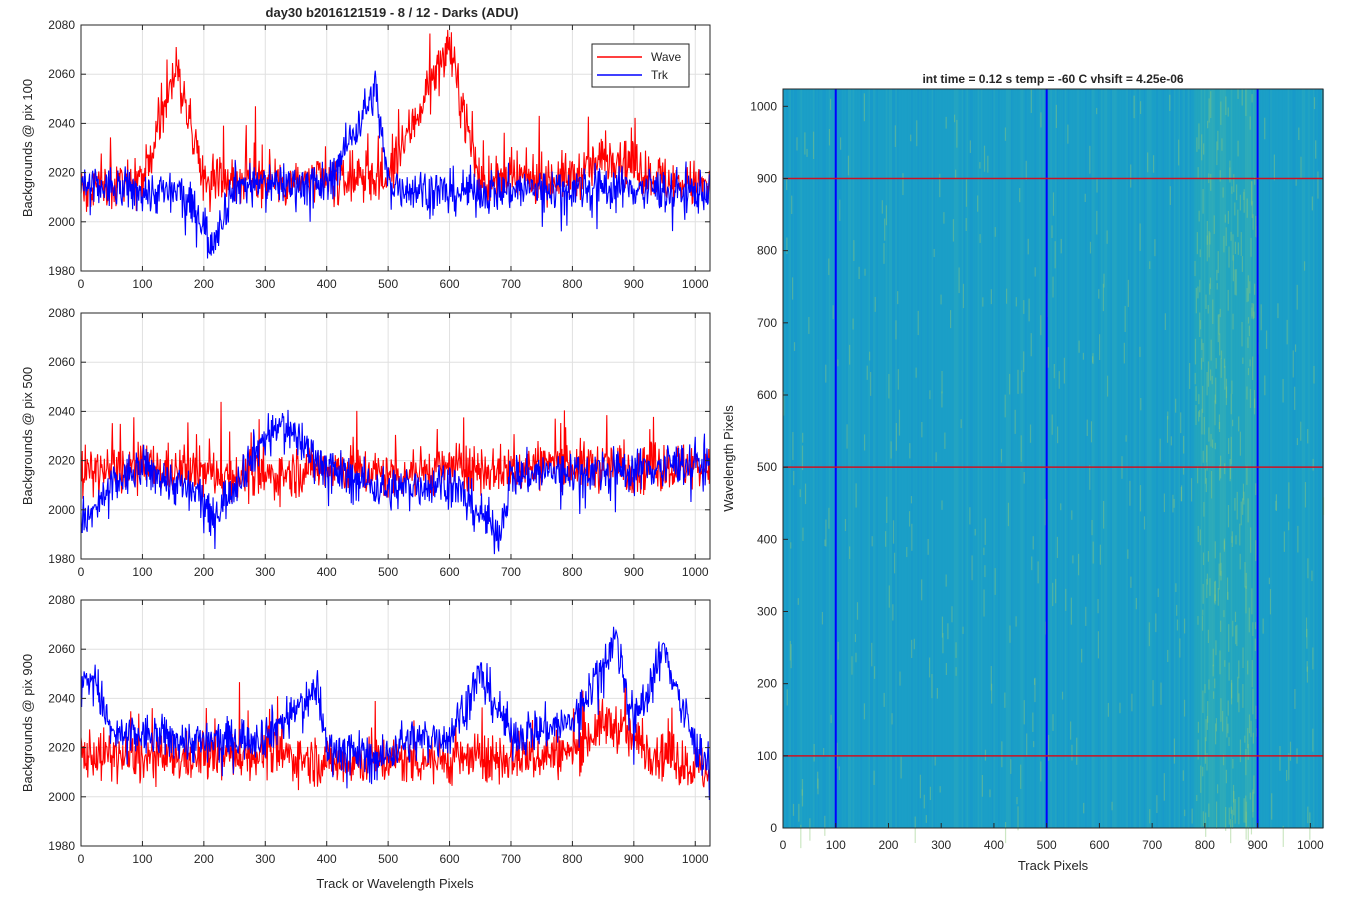 The width and height of the screenshot is (1350, 900). I want to click on x-tick-label: 800, so click(1205, 845).